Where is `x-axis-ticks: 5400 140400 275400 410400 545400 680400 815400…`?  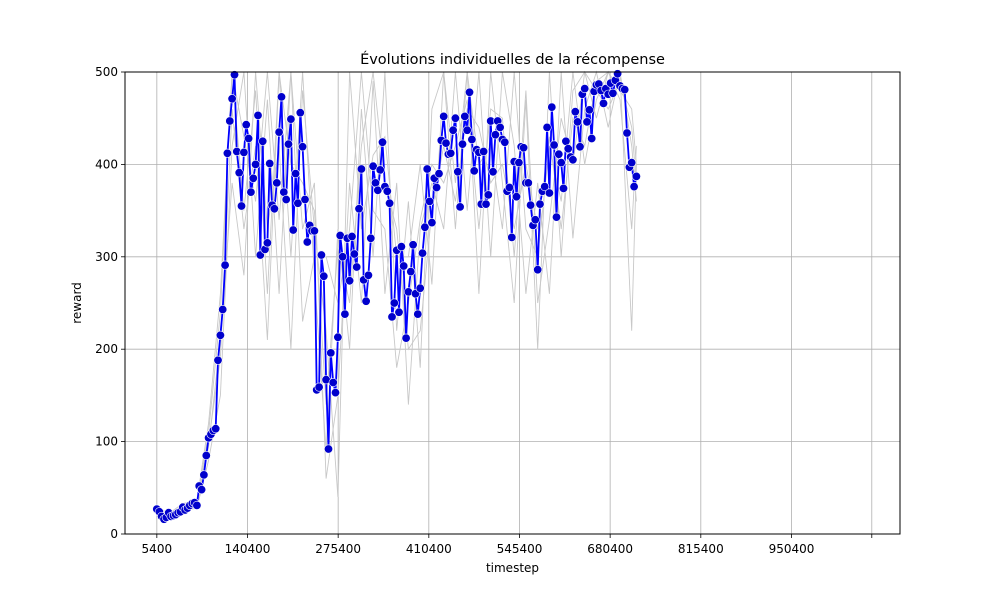 x-axis-ticks: 5400 140400 275400 410400 545400 680400 815400… is located at coordinates (507, 545).